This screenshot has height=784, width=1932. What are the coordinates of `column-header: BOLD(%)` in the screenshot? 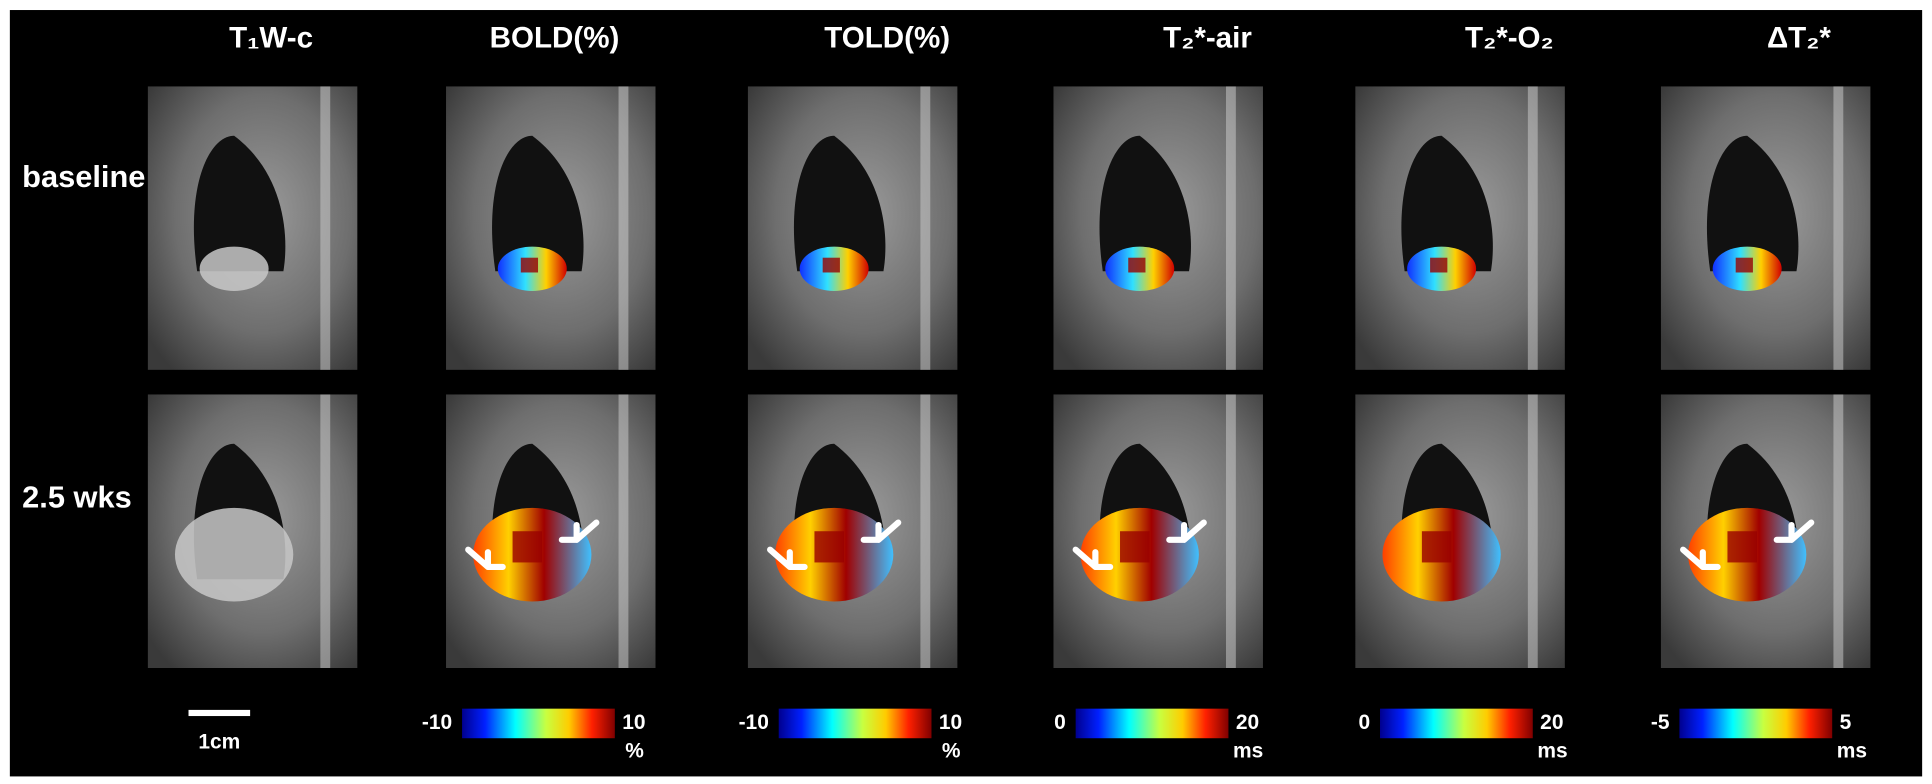 It's located at (555, 37).